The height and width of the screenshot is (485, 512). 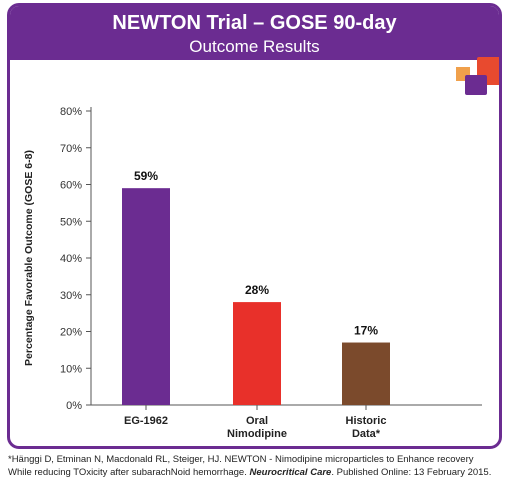 What do you see at coordinates (257, 421) in the screenshot?
I see `x-tick-label: Oral` at bounding box center [257, 421].